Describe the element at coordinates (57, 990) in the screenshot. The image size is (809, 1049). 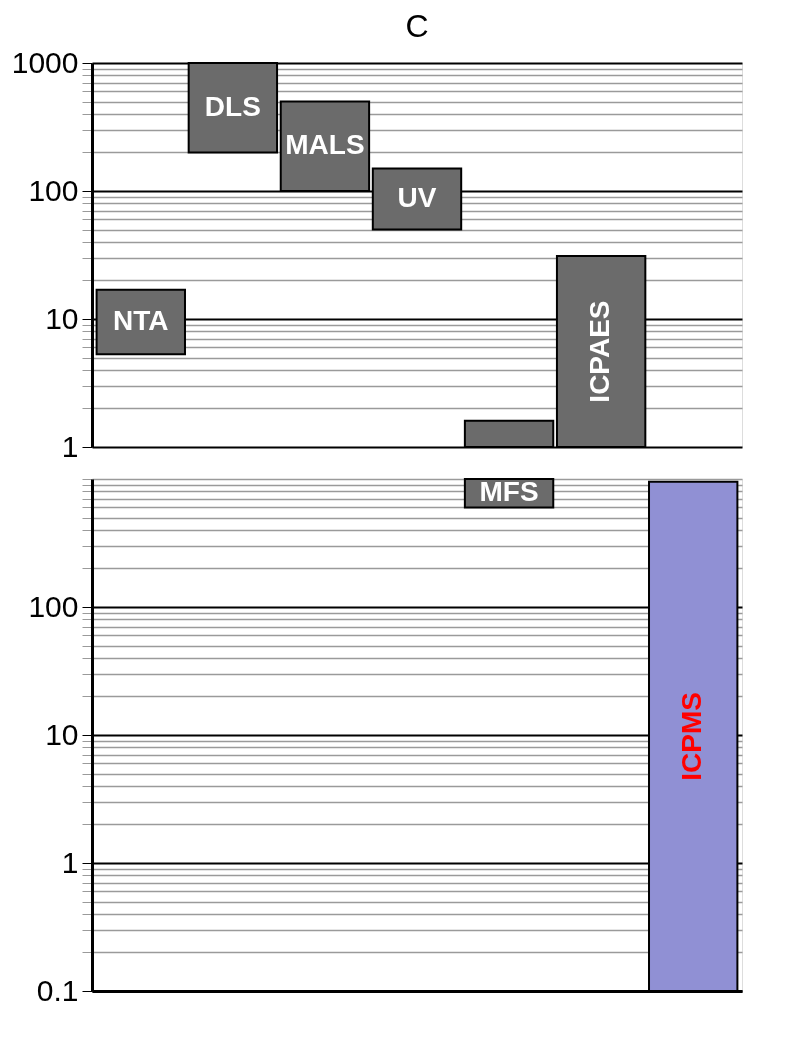
I see `y-tick-label: 0.1` at that location.